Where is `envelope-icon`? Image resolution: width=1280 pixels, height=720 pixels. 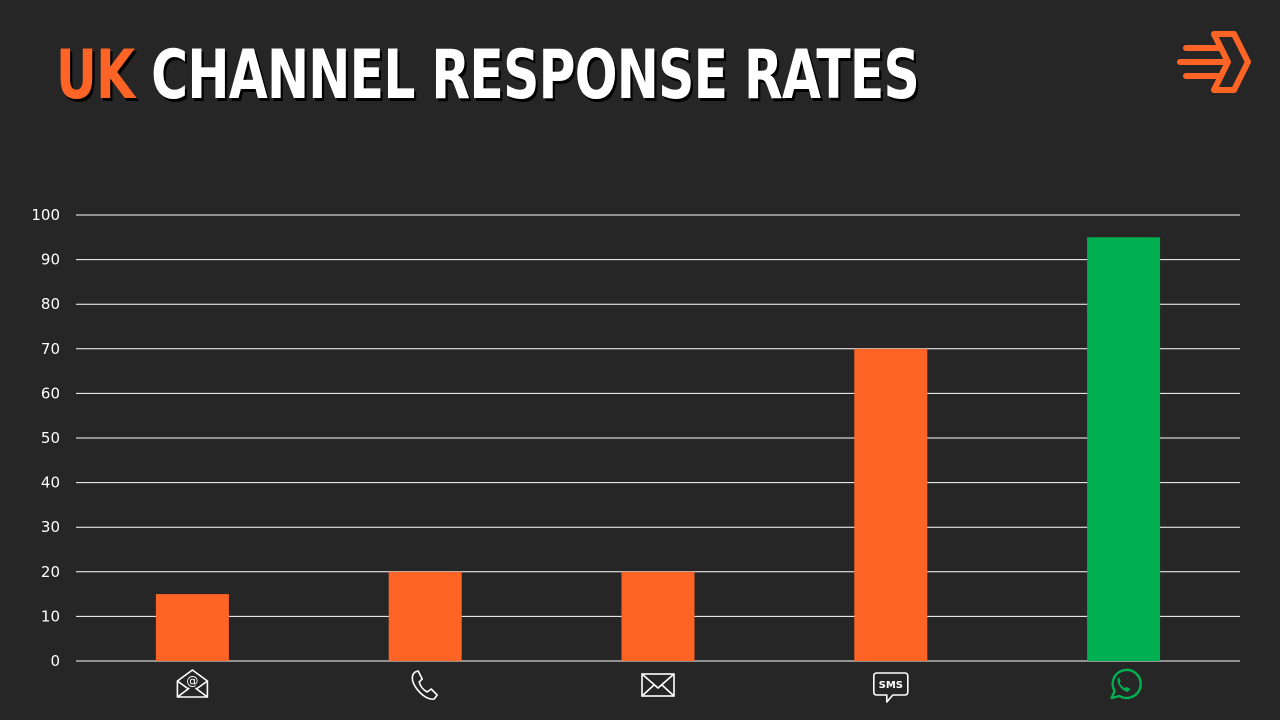 envelope-icon is located at coordinates (658, 685).